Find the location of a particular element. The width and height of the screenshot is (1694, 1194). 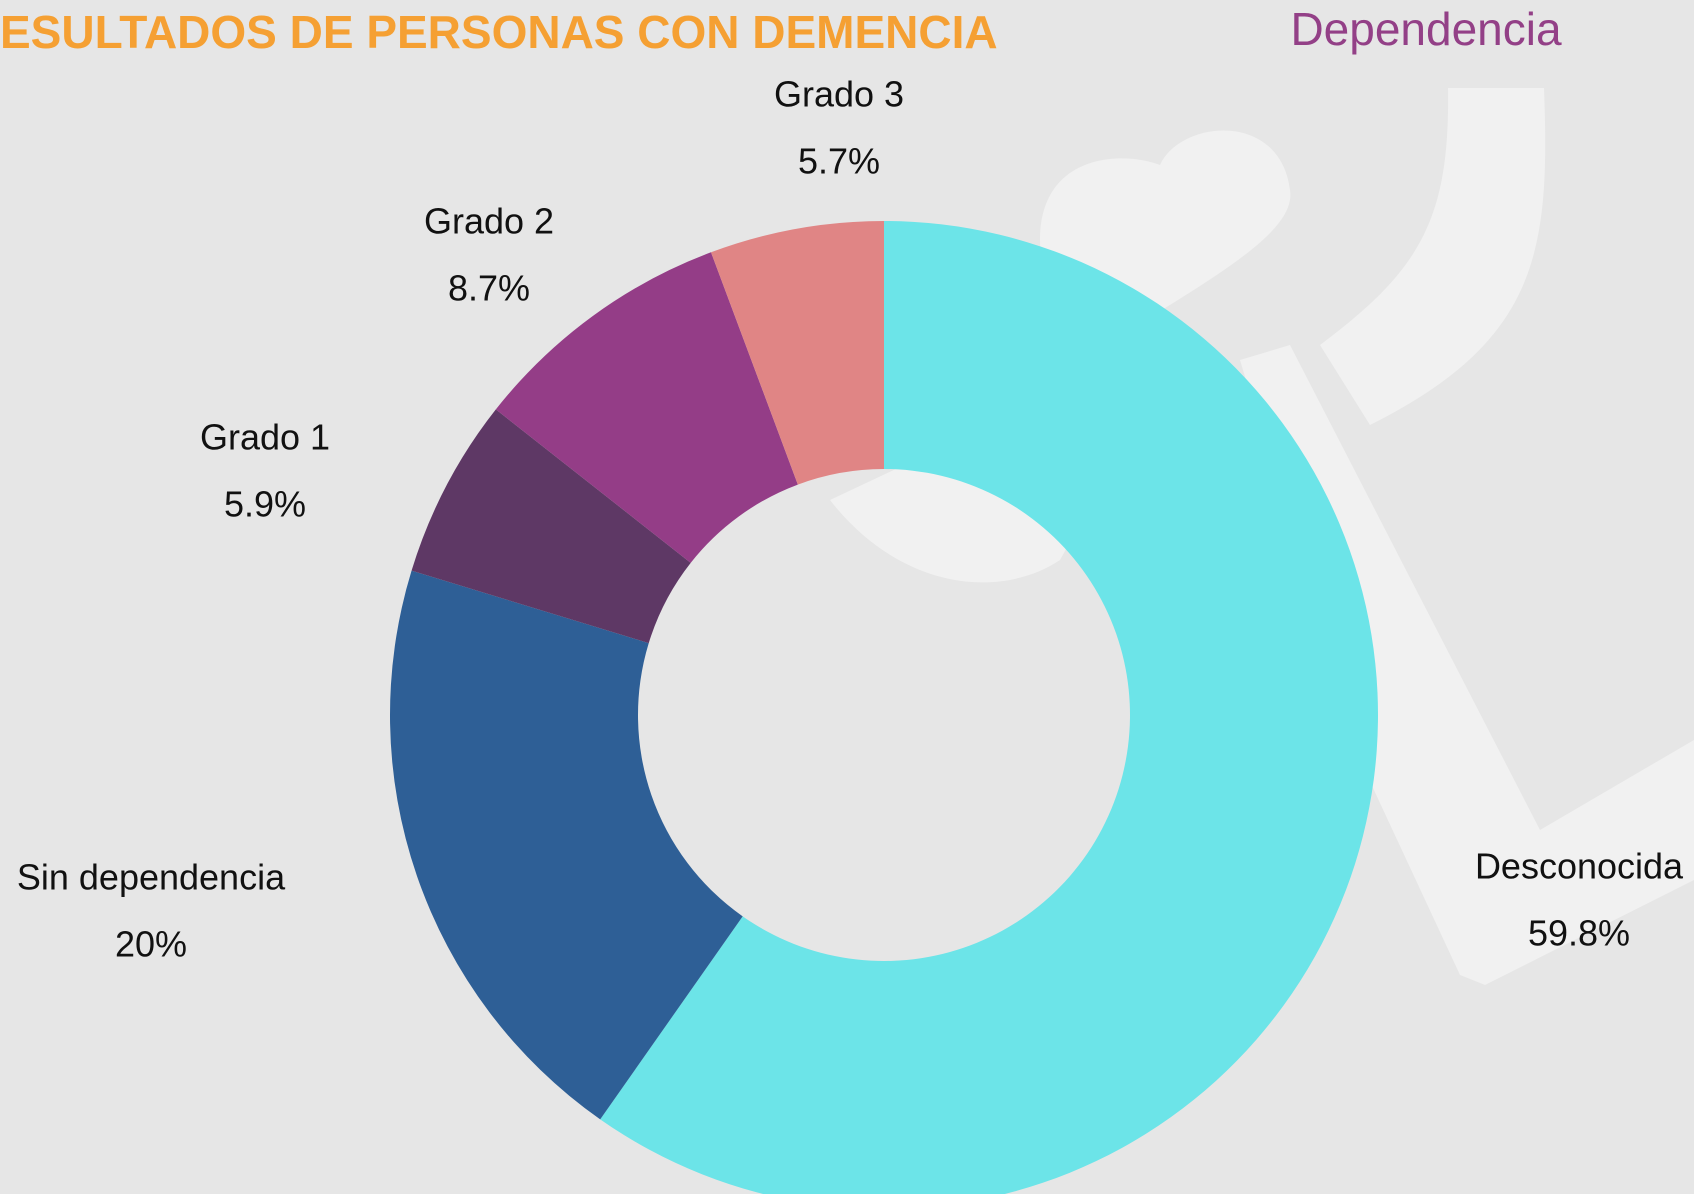

slice-label: Desconocida is located at coordinates (1579, 866).